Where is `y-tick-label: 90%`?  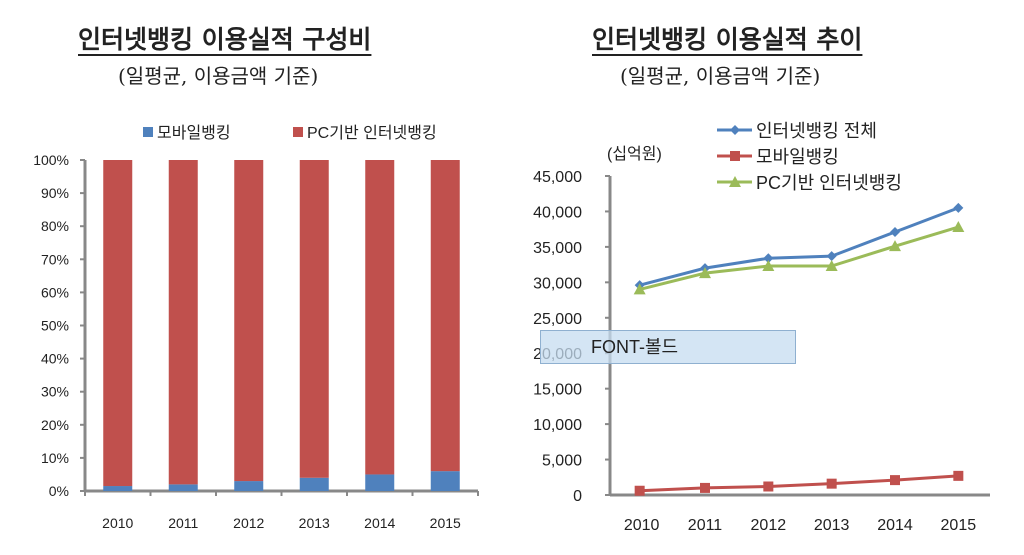
y-tick-label: 90% is located at coordinates (55, 193).